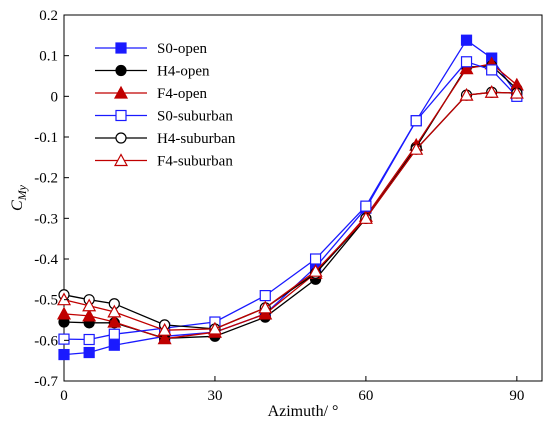 The width and height of the screenshot is (550, 430). Describe the element at coordinates (196, 139) in the screenshot. I see `legend-label: H4-suburban` at that location.